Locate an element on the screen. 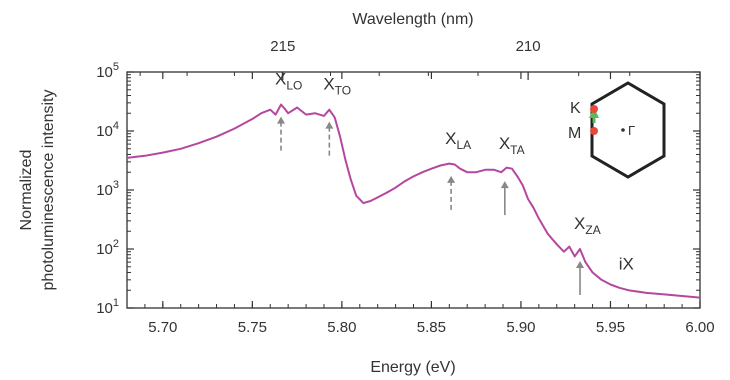  x-tick-label: 6.00 is located at coordinates (699, 327).